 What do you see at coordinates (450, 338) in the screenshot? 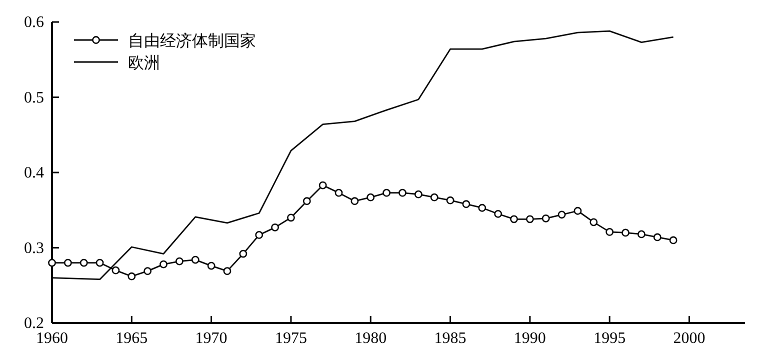
I see `x-tick-label: 1985` at bounding box center [450, 338].